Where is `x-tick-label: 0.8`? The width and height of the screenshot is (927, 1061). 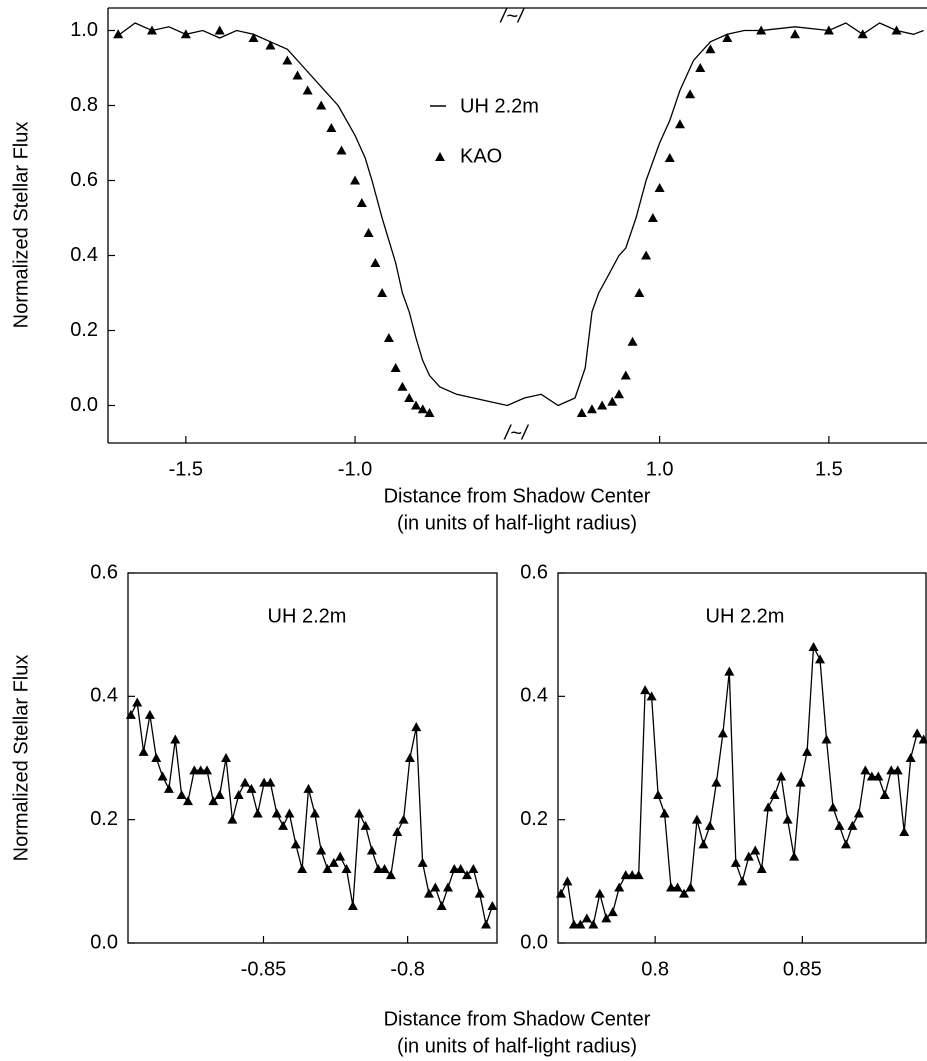
x-tick-label: 0.8 is located at coordinates (655, 969).